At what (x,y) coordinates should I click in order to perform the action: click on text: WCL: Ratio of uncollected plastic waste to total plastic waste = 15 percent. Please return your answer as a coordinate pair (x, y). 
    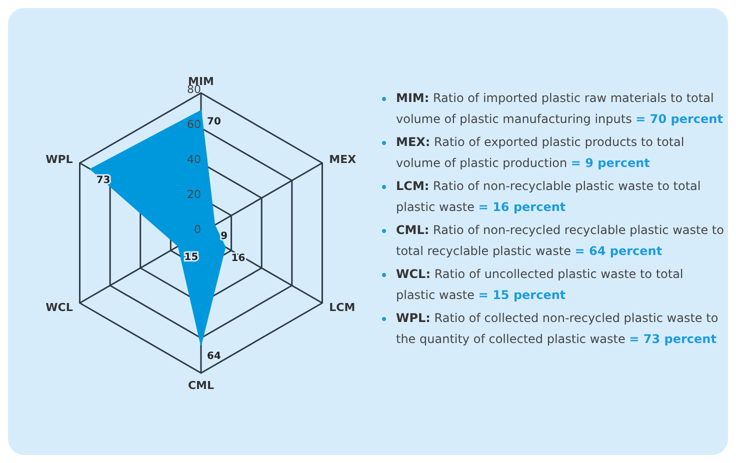
    Looking at the image, I should click on (540, 285).